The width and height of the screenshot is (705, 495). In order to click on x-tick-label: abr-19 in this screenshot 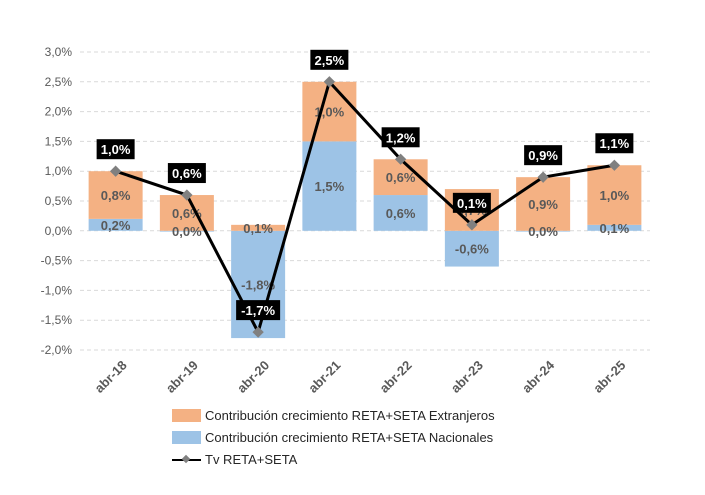, I will do `click(182, 377)`.